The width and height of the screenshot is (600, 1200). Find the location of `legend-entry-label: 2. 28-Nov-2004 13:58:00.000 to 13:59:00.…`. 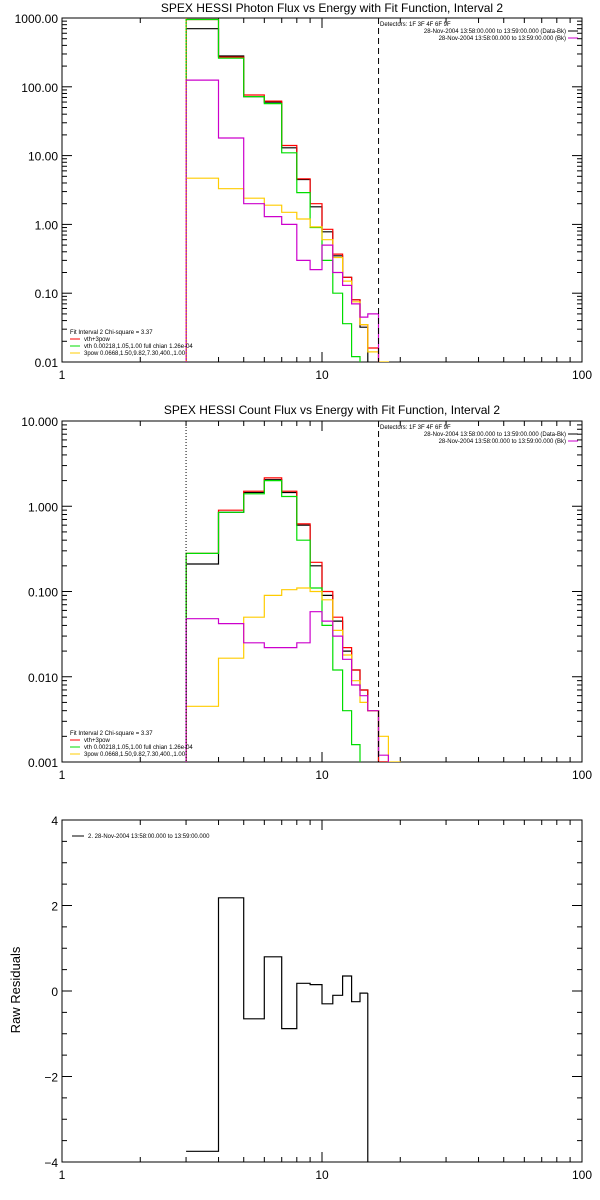

legend-entry-label: 2. 28-Nov-2004 13:58:00.000 to 13:59:00.… is located at coordinates (149, 837).